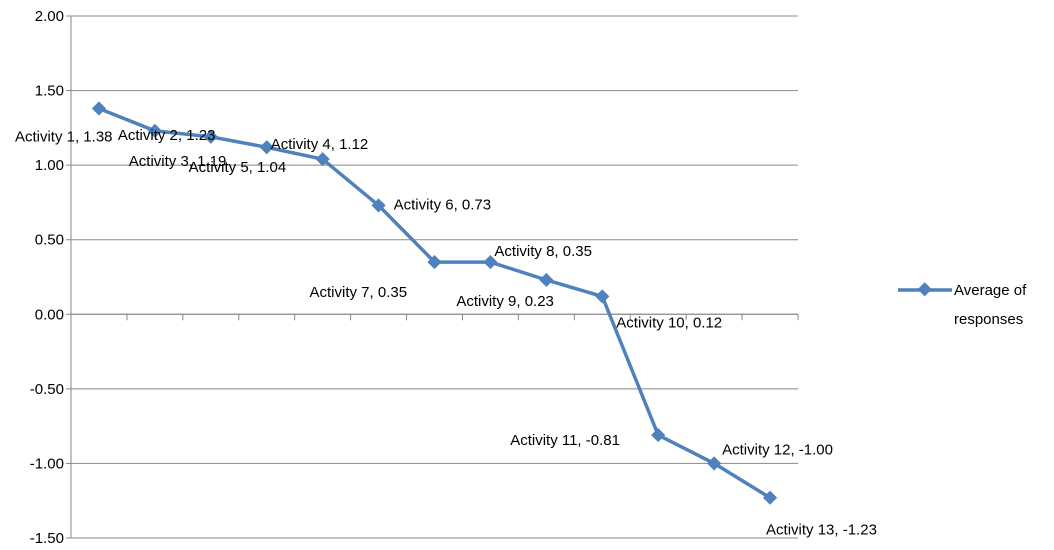 This screenshot has width=1054, height=550. What do you see at coordinates (821, 530) in the screenshot?
I see `data-label: Activity 13, -1.23` at bounding box center [821, 530].